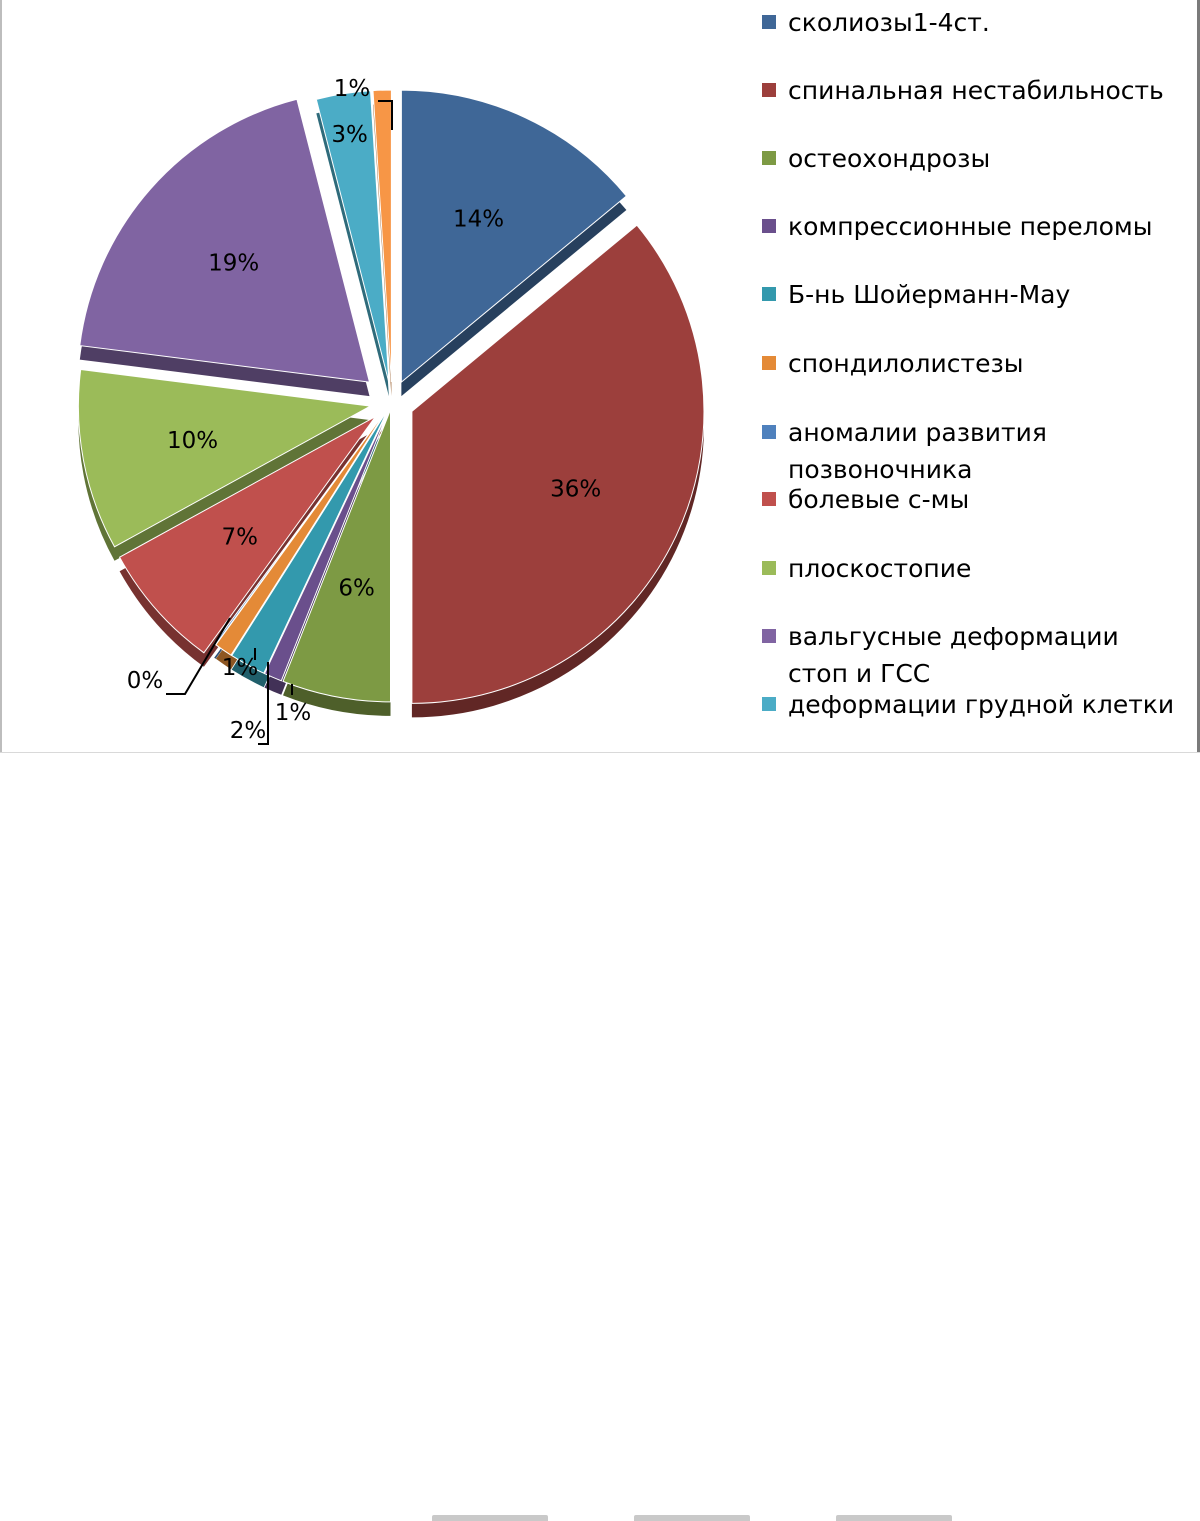 The height and width of the screenshot is (1521, 1200). I want to click on slice-percent-label: 2%, so click(248, 731).